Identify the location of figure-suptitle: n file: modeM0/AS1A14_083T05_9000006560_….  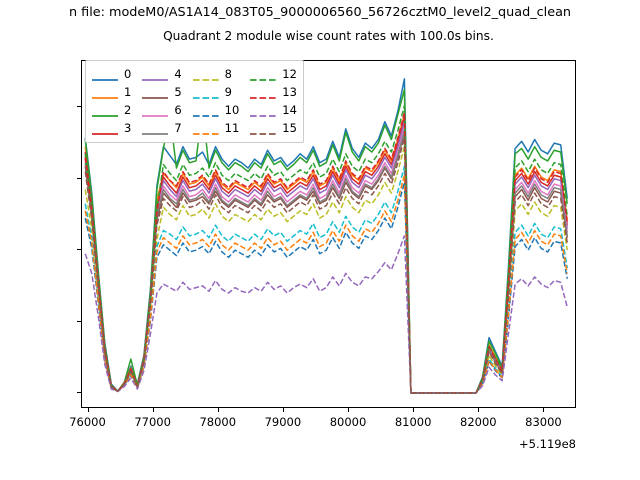
(320, 12).